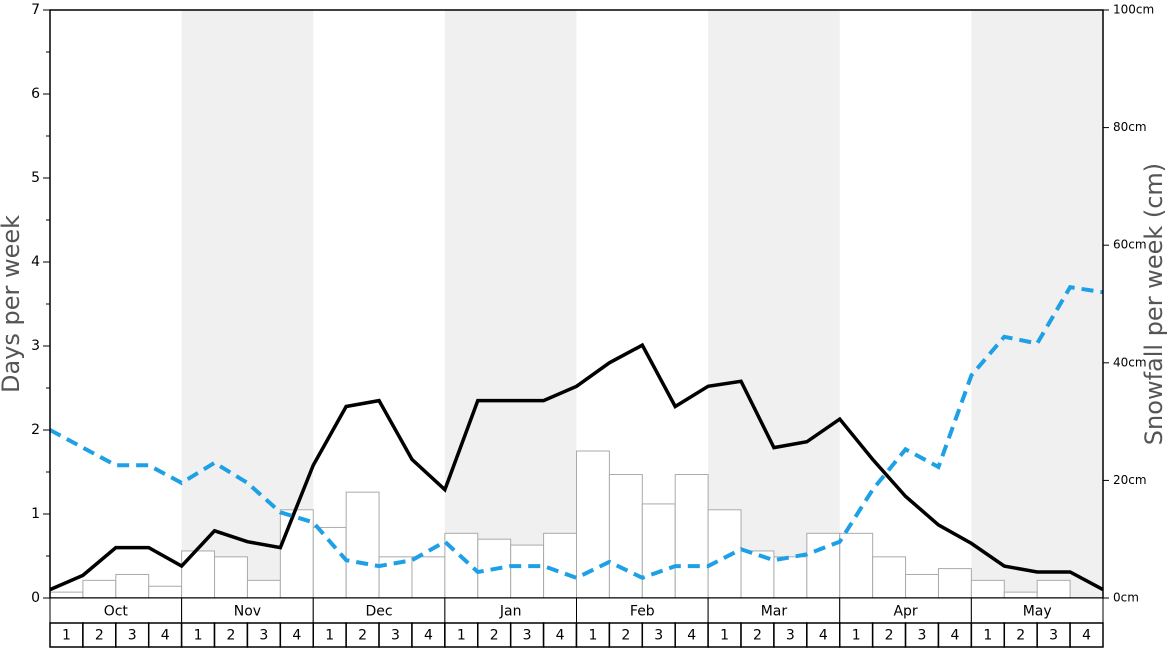 This screenshot has height=648, width=1168. Describe the element at coordinates (379, 612) in the screenshot. I see `month-label: Dec` at that location.